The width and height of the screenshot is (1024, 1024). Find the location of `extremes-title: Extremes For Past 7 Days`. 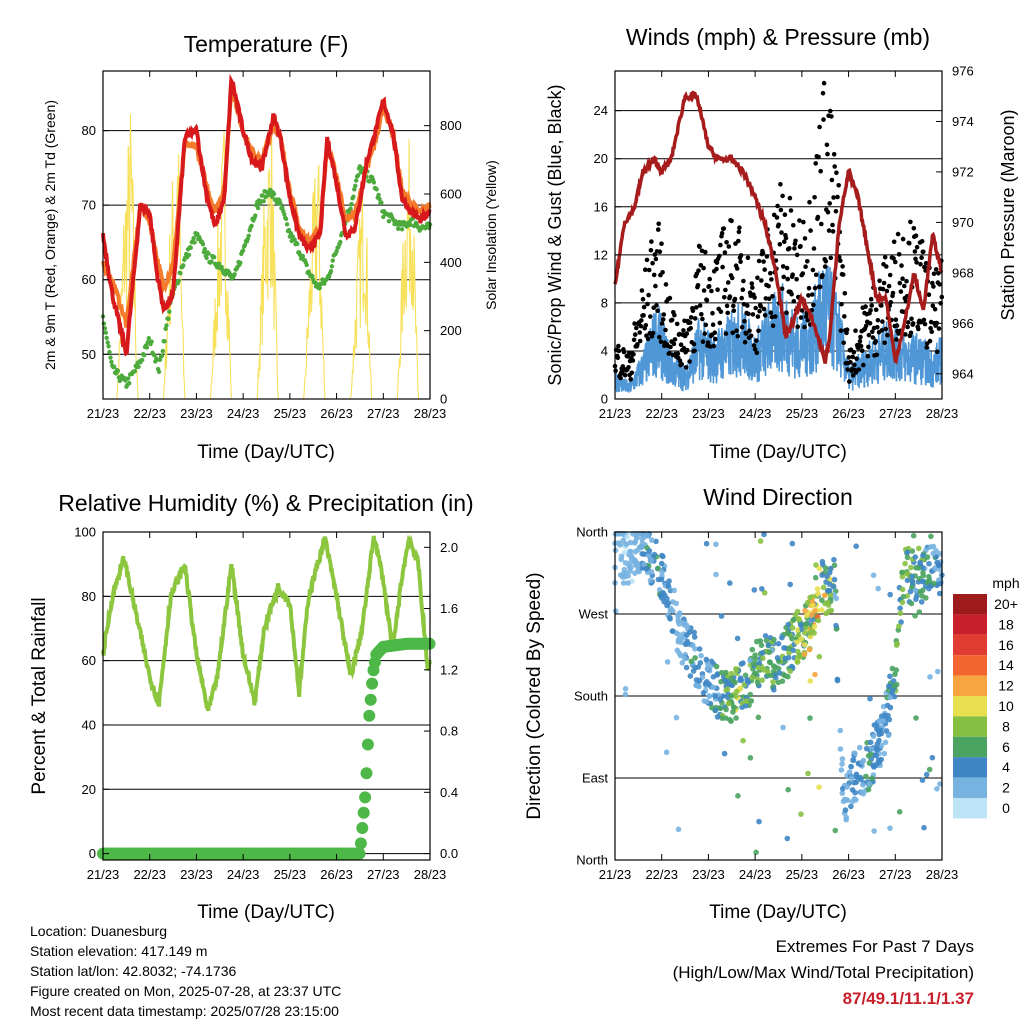

extremes-title: Extremes For Past 7 Days is located at coordinates (874, 946).